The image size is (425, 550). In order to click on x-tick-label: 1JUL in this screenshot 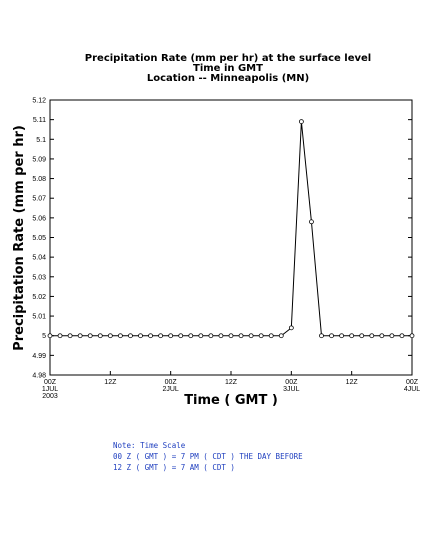, I will do `click(50, 389)`.